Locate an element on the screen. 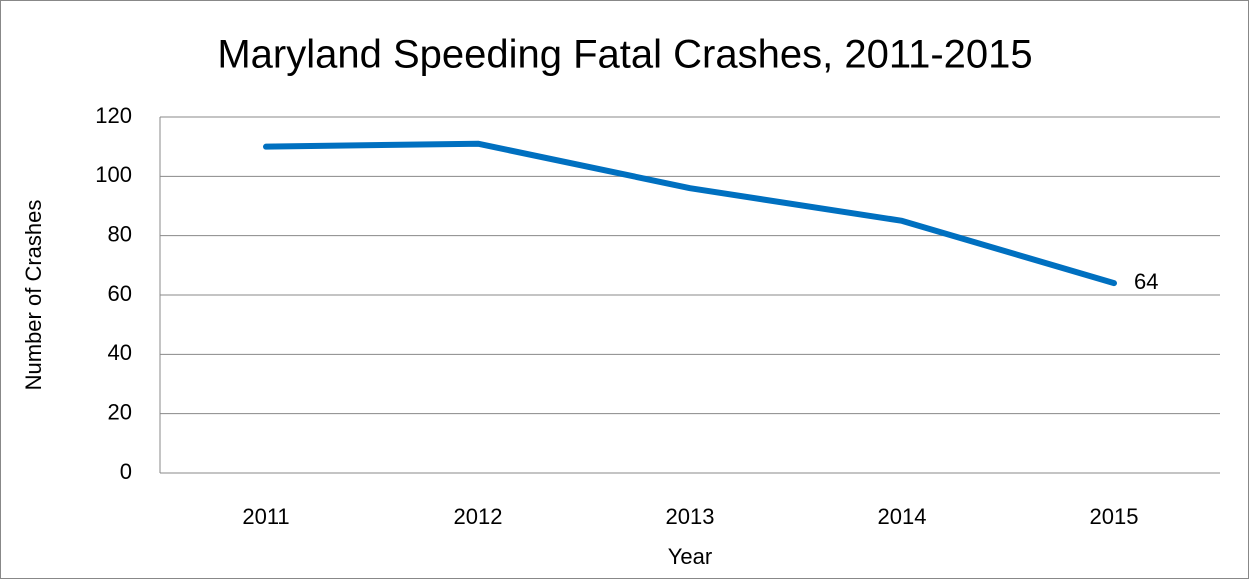 This screenshot has height=579, width=1249. x-tick-label: 2013 is located at coordinates (690, 516).